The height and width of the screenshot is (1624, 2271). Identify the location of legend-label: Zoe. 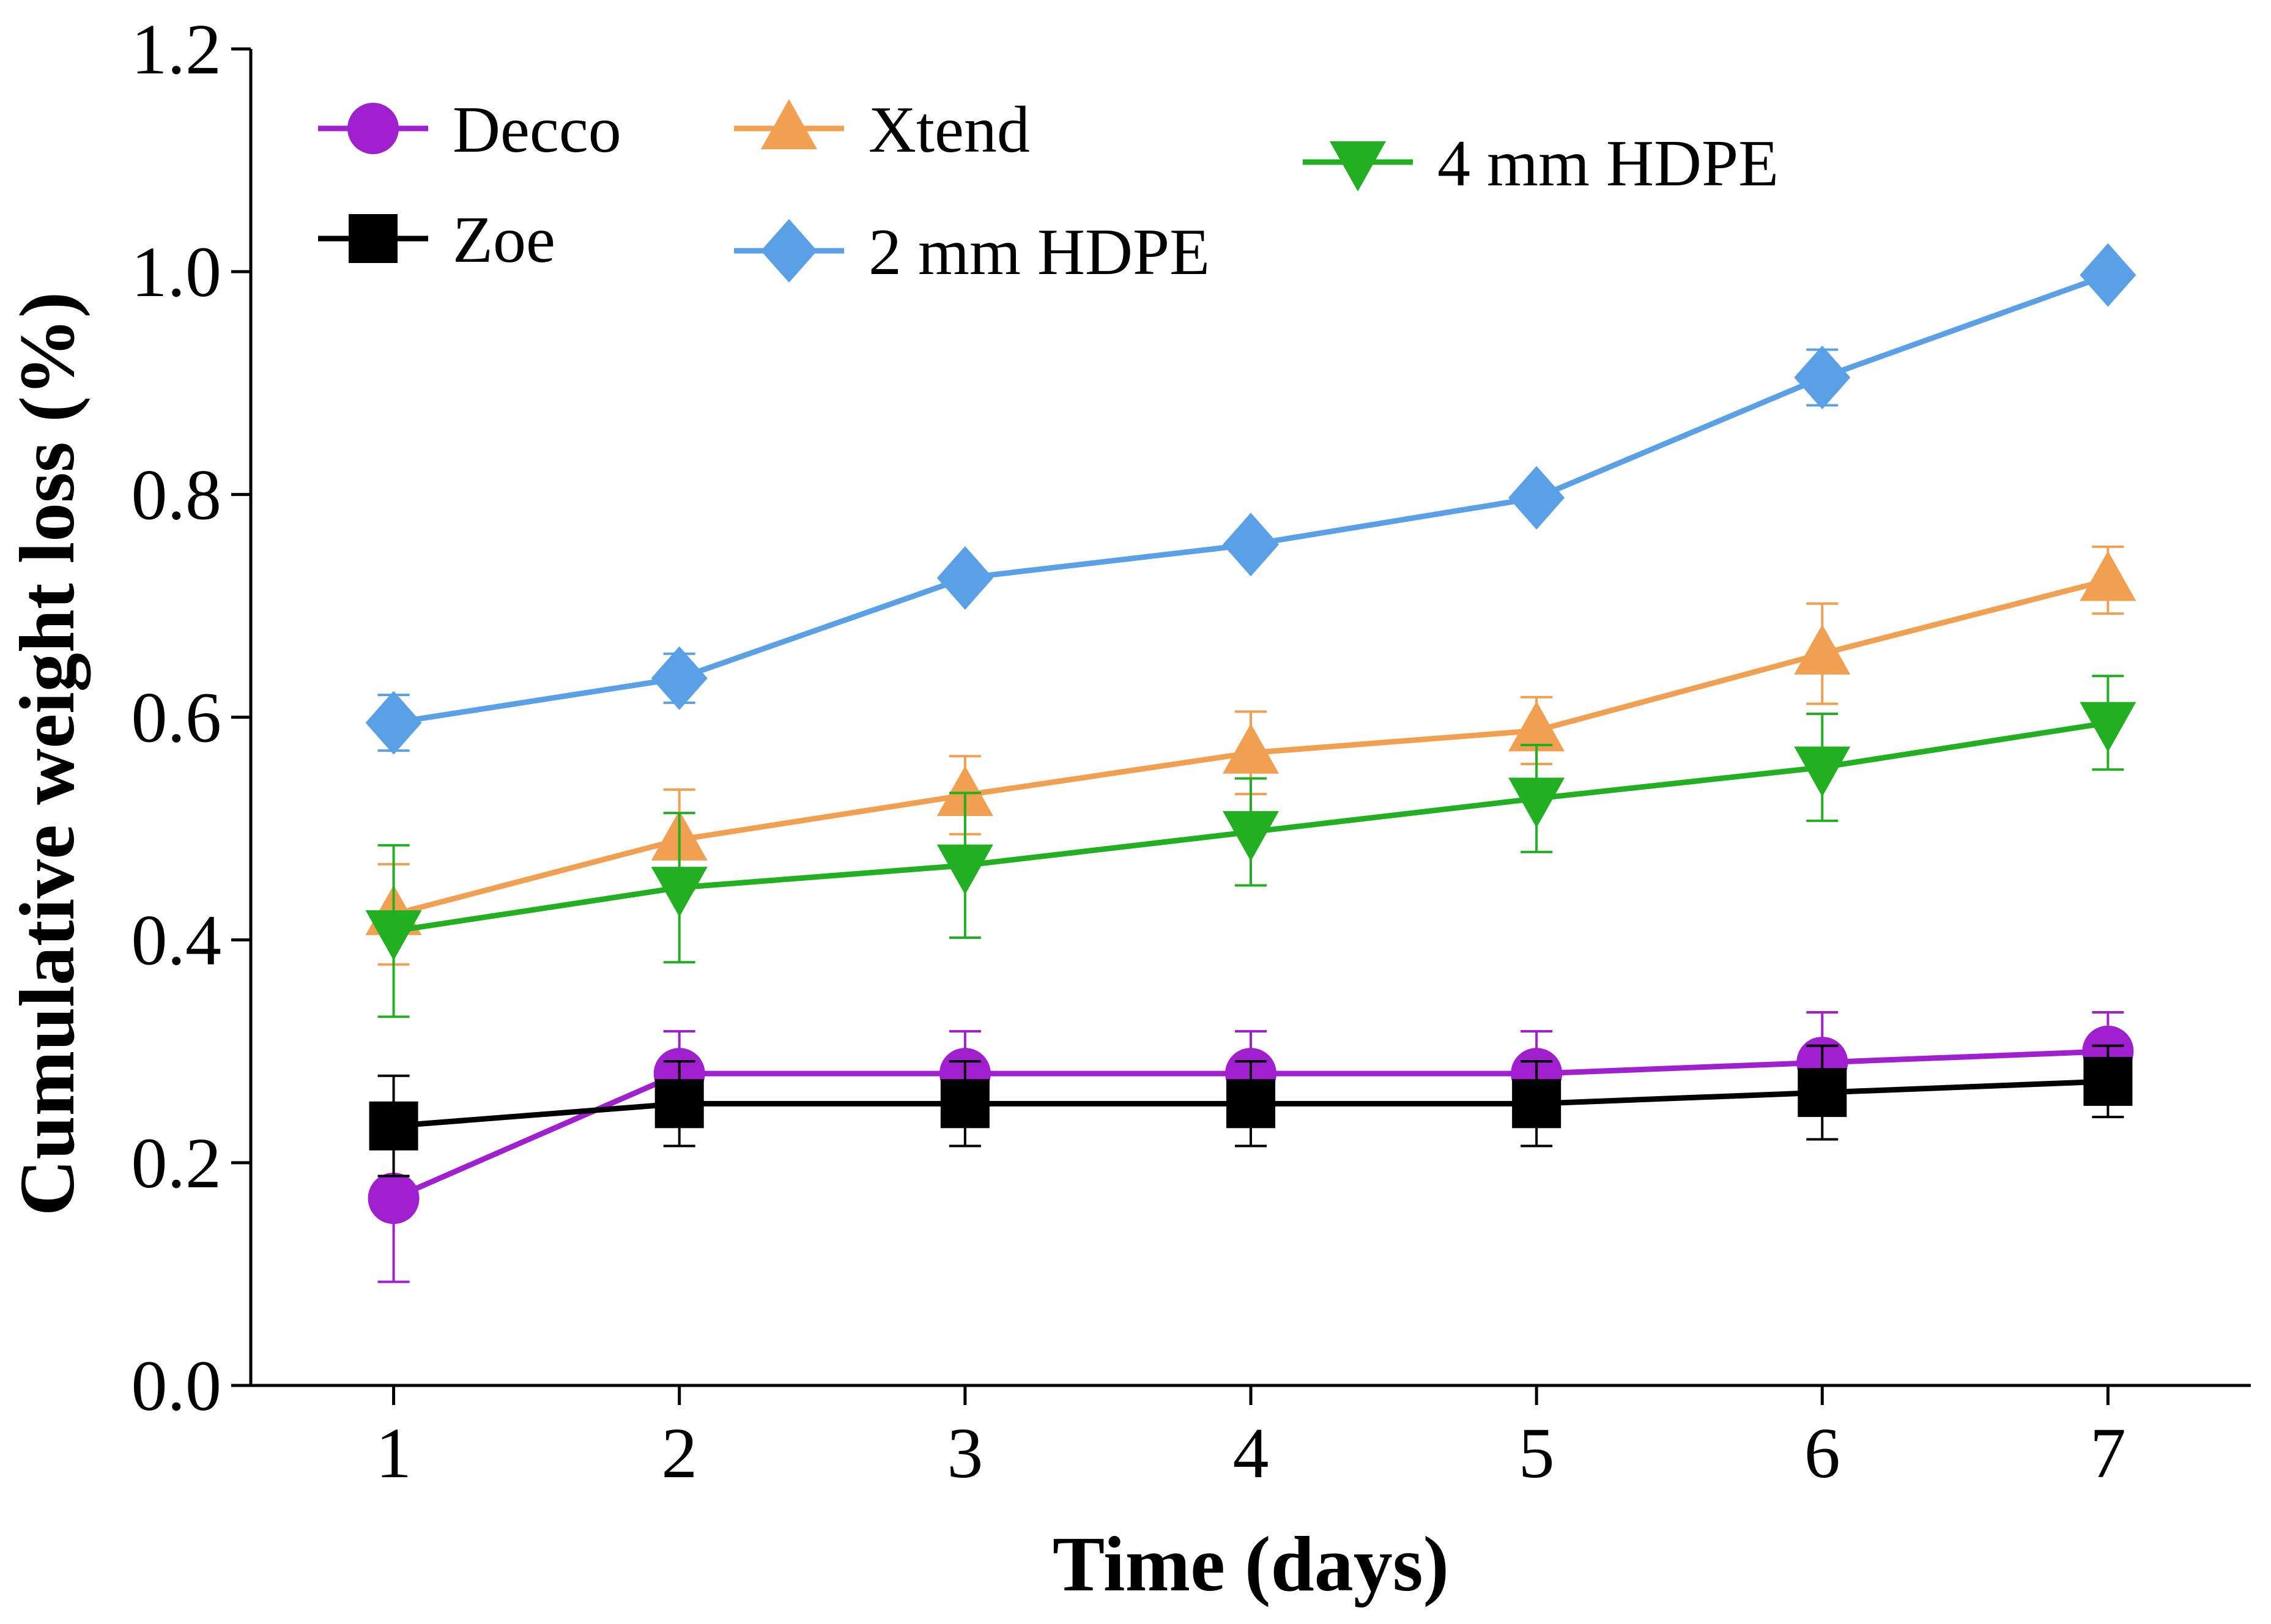
(504, 240).